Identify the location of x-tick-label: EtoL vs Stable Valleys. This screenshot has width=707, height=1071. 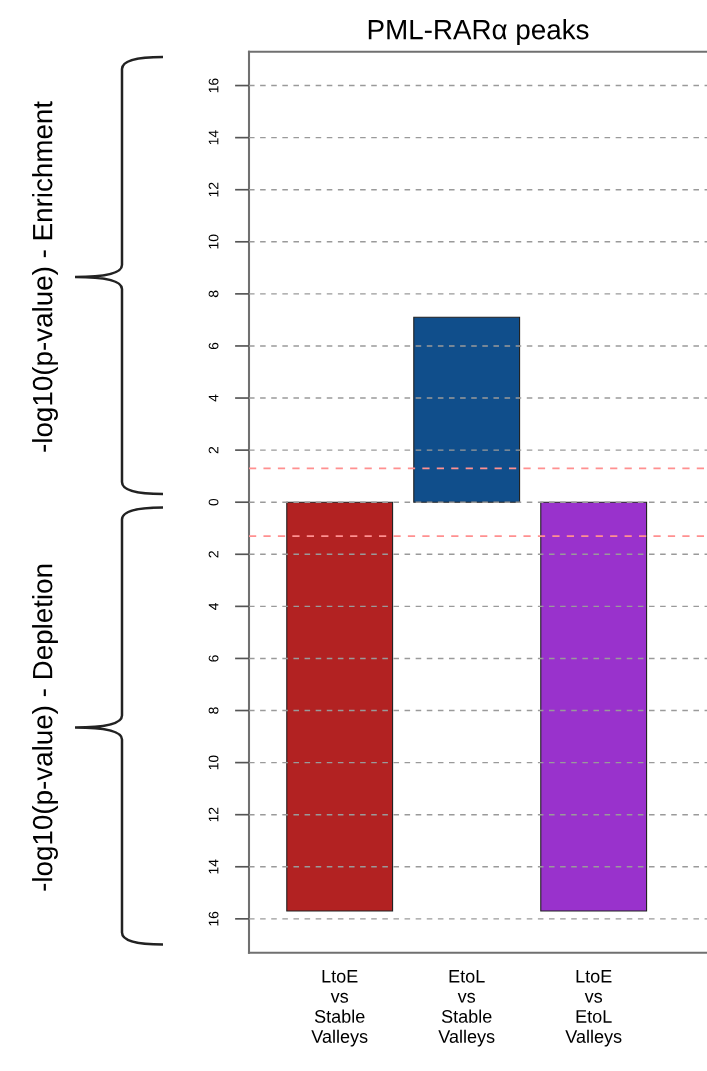
(466, 1008).